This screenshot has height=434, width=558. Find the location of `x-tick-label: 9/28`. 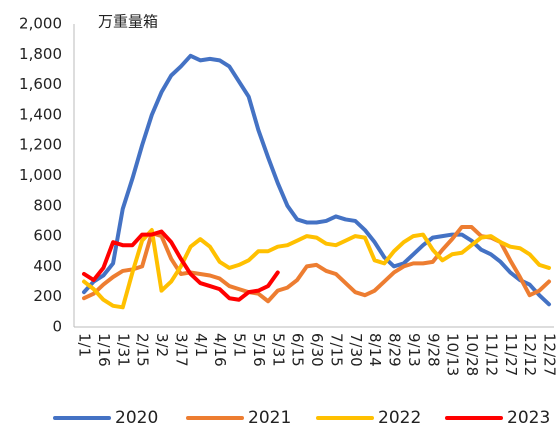

x-tick-label: 9/28 is located at coordinates (433, 350).